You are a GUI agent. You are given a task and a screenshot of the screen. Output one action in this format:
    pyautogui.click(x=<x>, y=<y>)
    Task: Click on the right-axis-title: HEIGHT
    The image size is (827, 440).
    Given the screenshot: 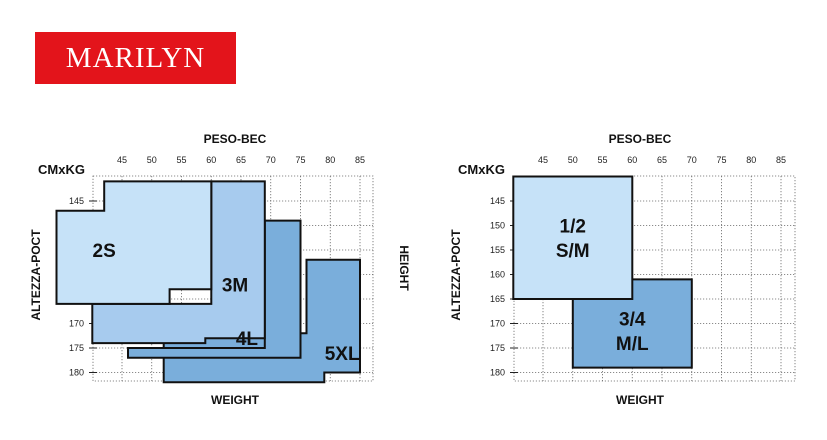 What is the action you would take?
    pyautogui.click(x=404, y=268)
    